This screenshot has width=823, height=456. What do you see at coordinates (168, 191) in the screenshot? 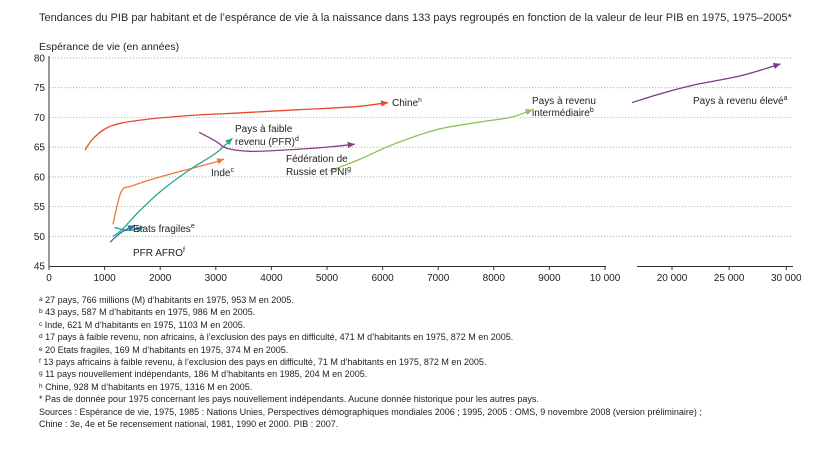
I see `series-line-inde` at bounding box center [168, 191].